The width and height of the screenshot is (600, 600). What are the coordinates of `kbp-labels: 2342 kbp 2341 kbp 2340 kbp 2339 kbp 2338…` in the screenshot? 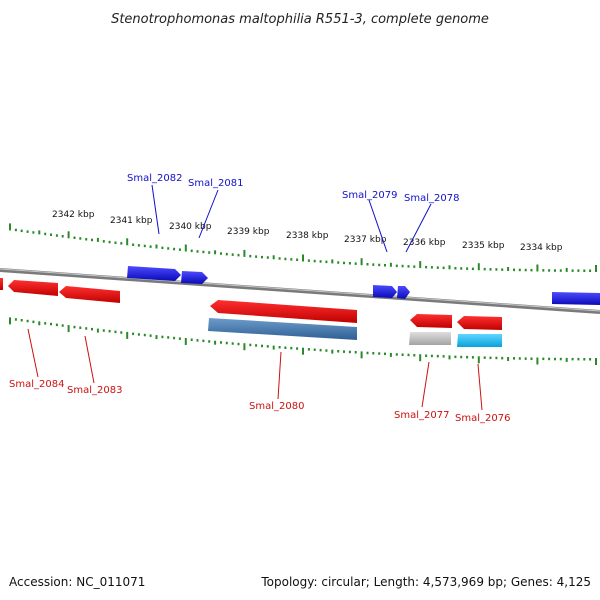 It's located at (307, 231).